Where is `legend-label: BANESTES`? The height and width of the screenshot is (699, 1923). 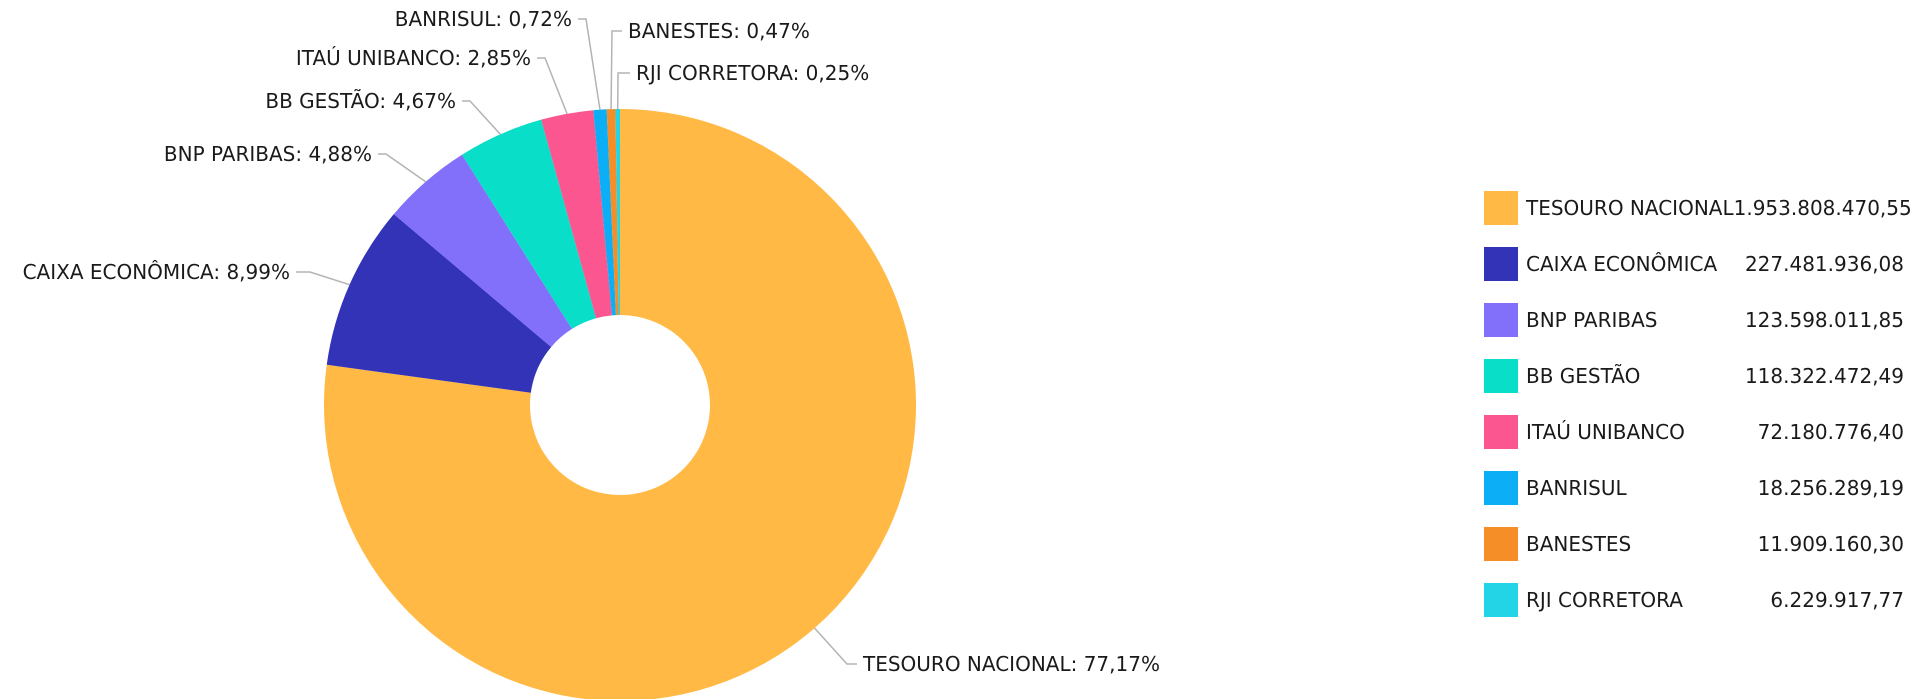
legend-label: BANESTES is located at coordinates (1579, 544).